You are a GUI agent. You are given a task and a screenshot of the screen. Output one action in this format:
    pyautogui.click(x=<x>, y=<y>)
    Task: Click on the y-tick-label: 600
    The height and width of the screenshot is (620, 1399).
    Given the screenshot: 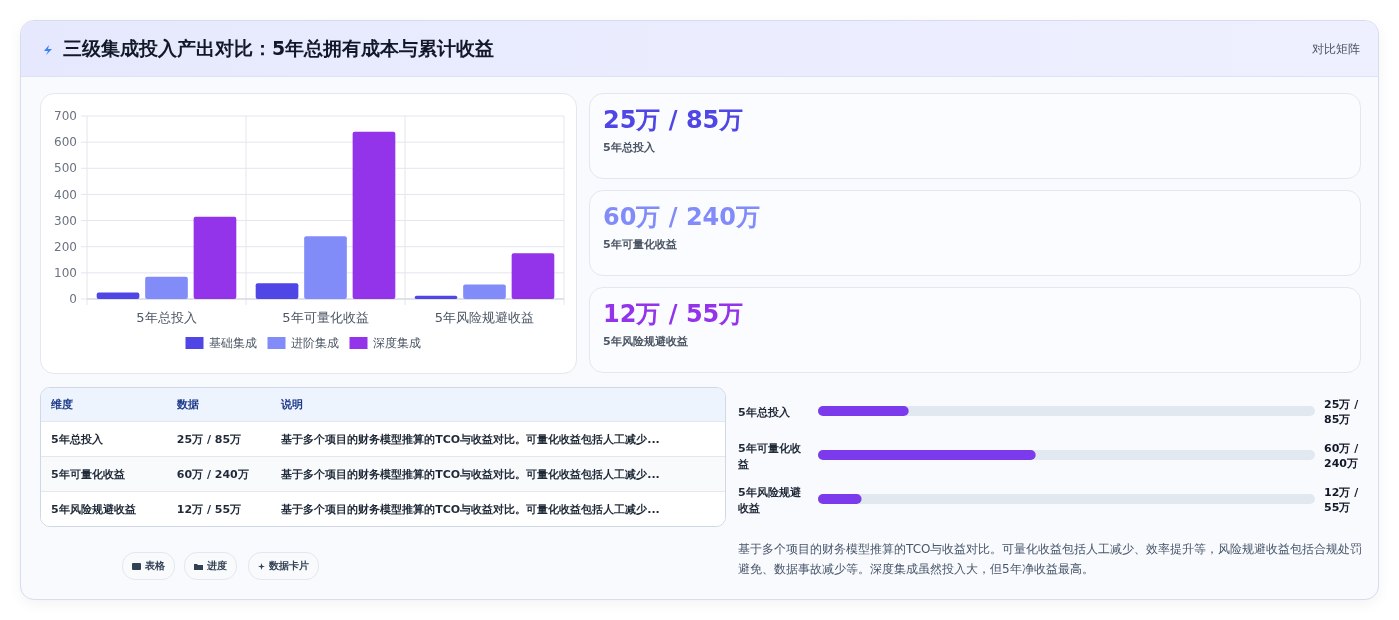 What is the action you would take?
    pyautogui.click(x=65, y=142)
    